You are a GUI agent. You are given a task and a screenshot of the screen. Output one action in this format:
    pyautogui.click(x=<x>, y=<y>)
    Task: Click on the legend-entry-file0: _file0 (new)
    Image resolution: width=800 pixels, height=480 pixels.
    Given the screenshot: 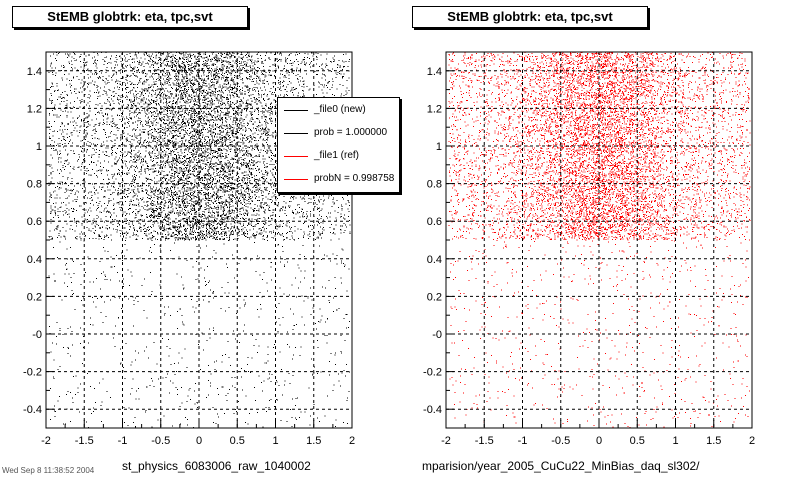 What is the action you would take?
    pyautogui.click(x=338, y=110)
    